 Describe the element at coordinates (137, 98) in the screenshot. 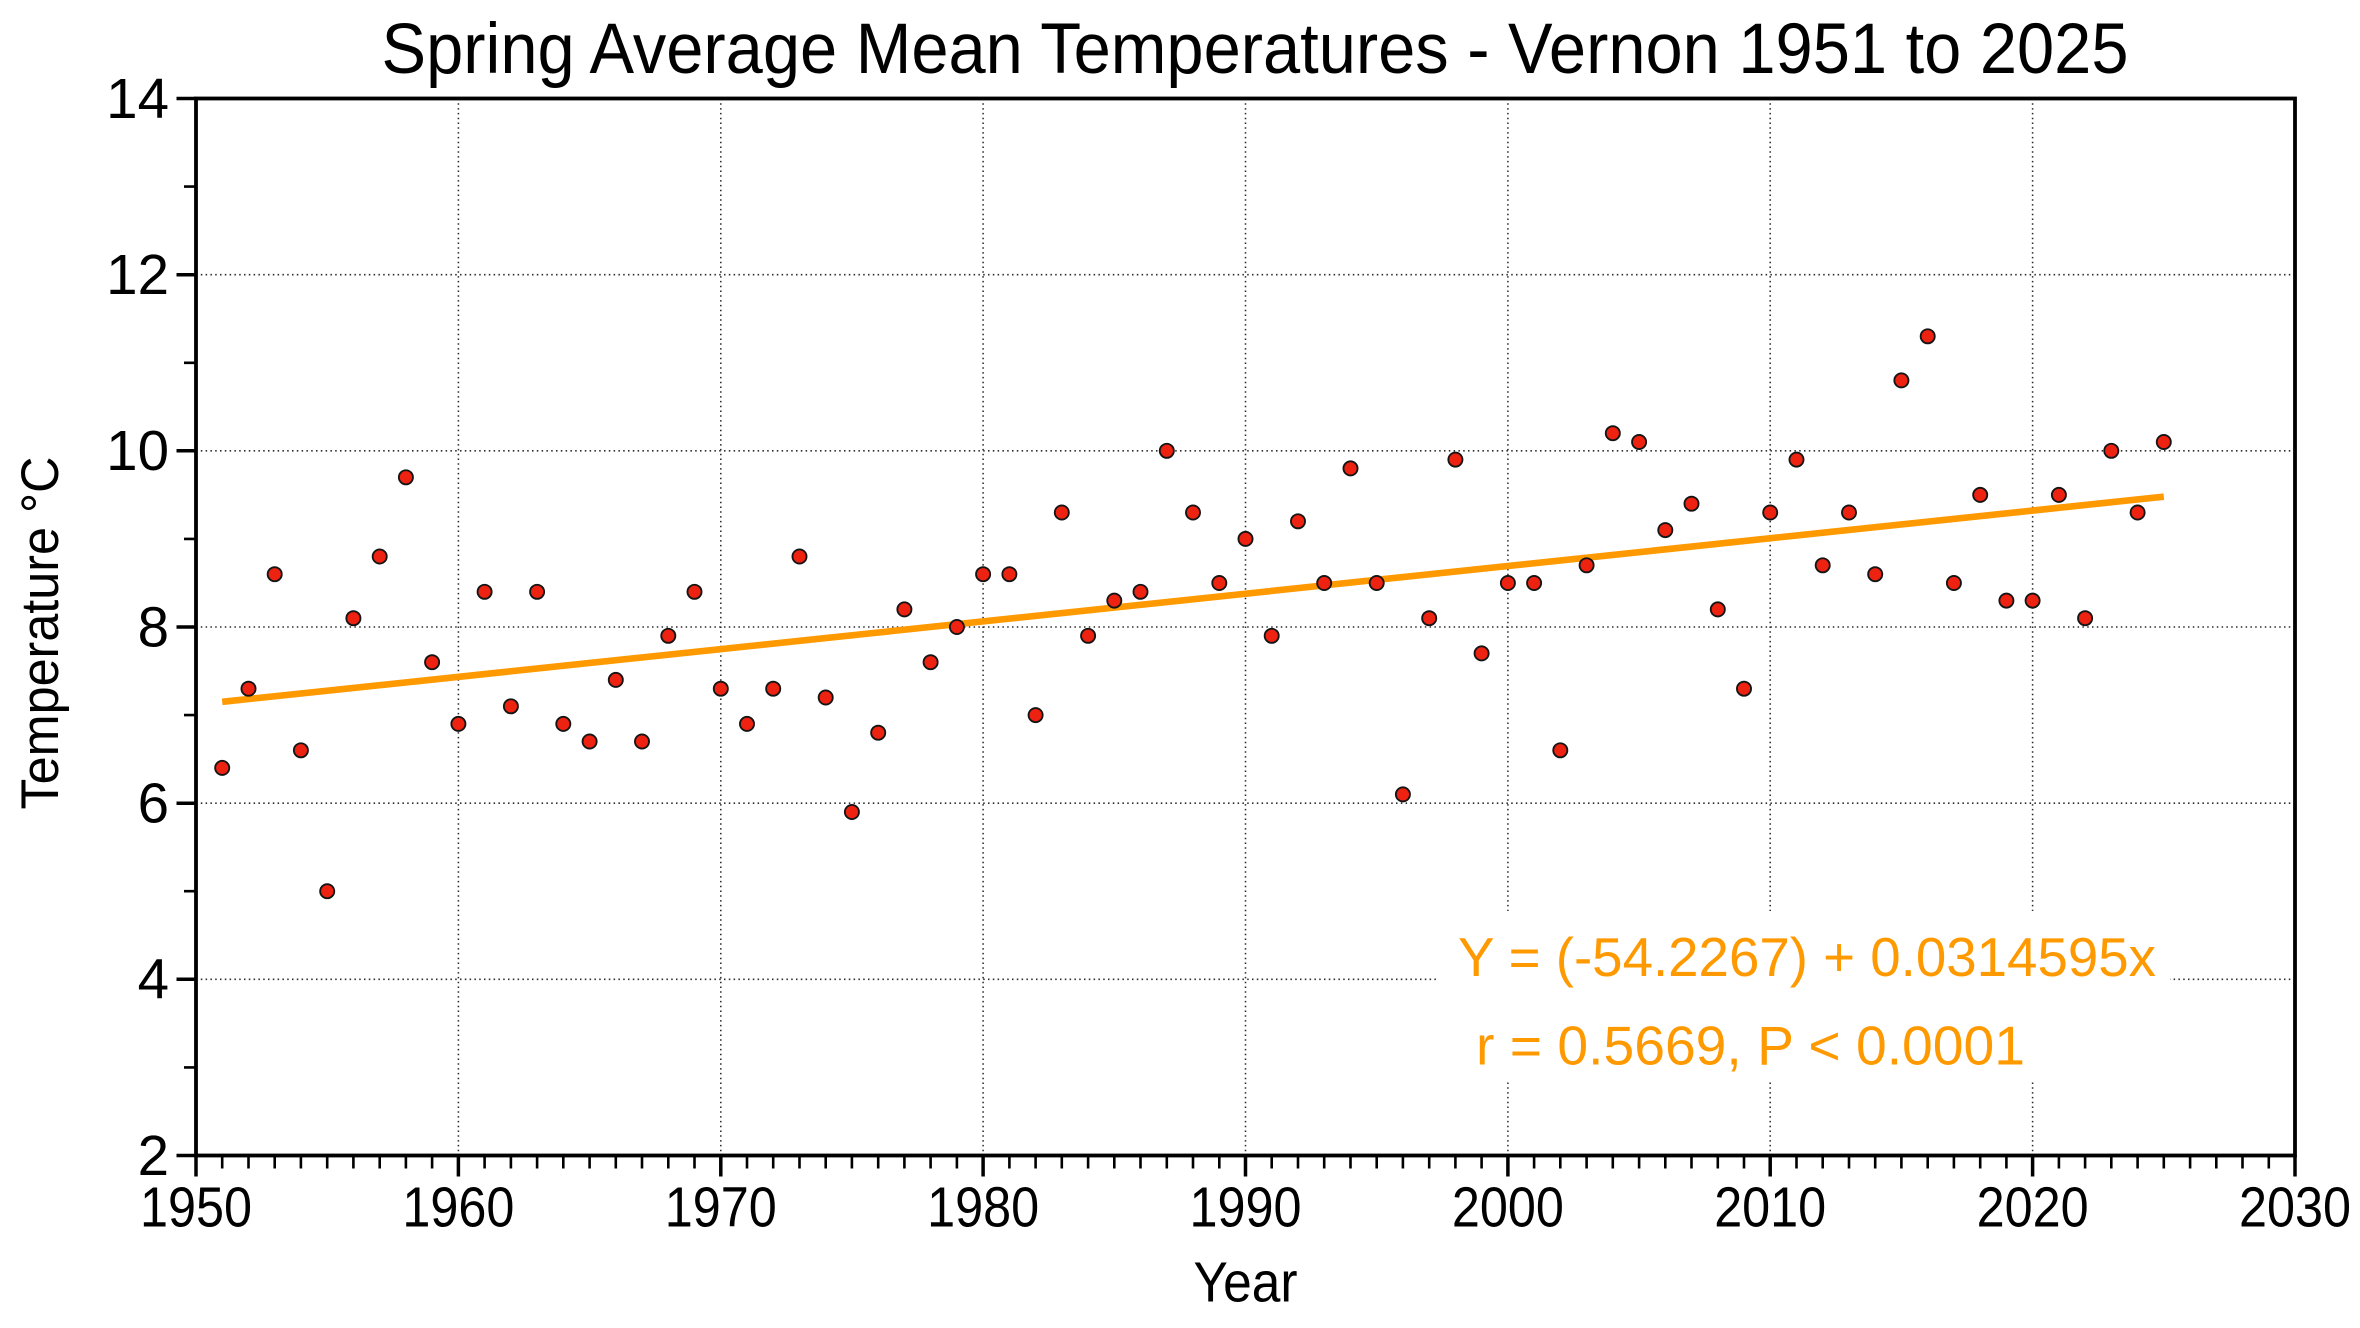

I see `svg-text: 14` at that location.